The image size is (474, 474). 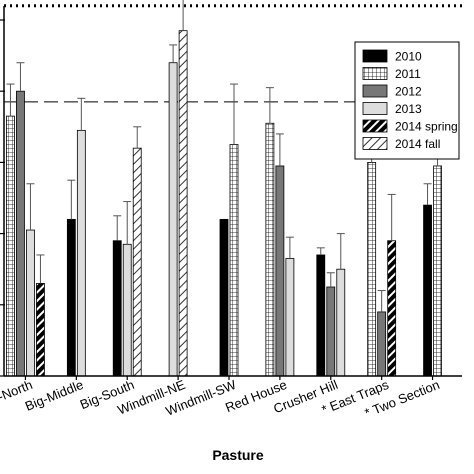 I want to click on error-bar-red house-2012, so click(x=279, y=149).